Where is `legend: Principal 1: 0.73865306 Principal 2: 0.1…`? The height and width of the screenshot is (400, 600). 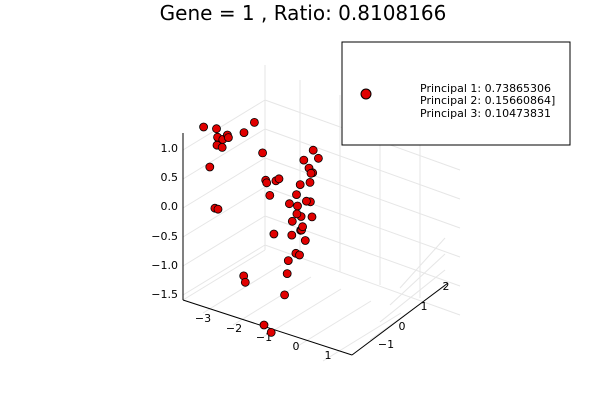
legend: Principal 1: 0.73865306 Principal 2: 0.1… is located at coordinates (456, 93).